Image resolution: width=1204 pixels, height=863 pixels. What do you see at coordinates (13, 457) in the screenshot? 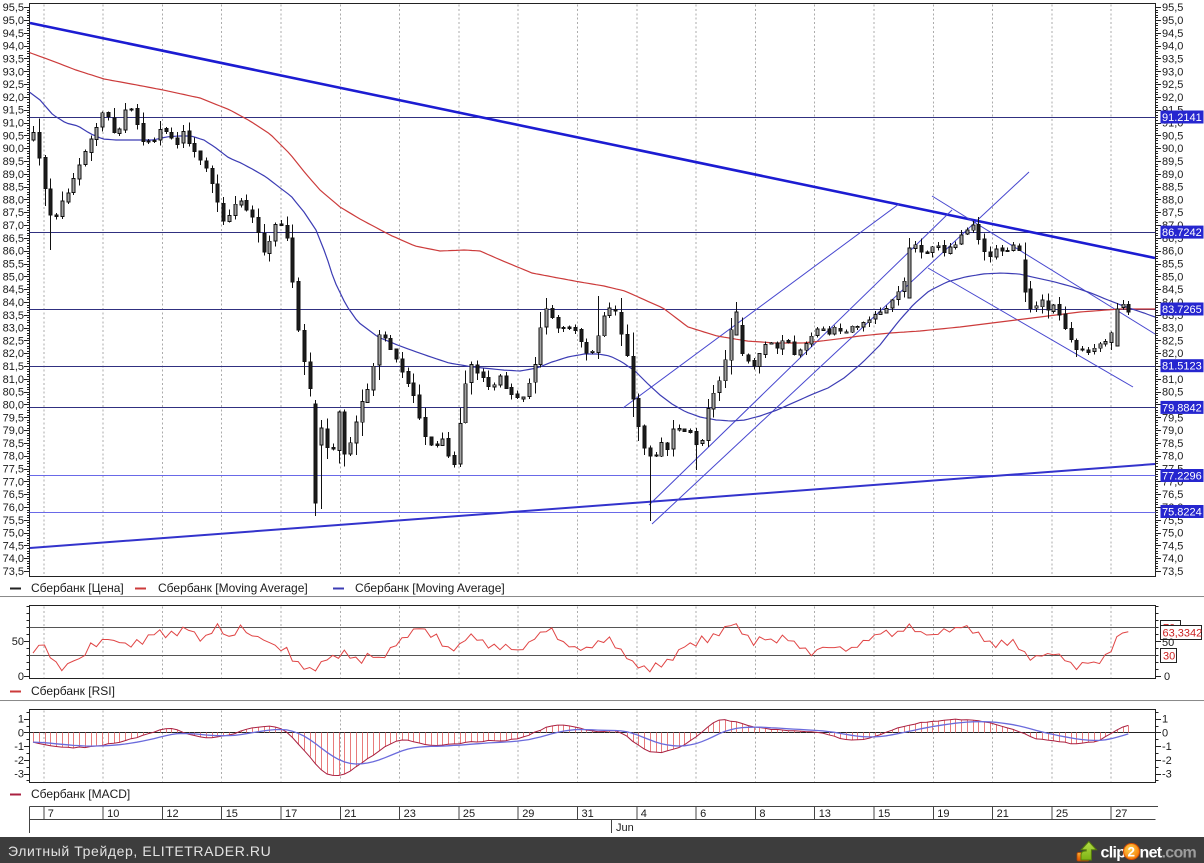
I see `svg-text: 78,0` at bounding box center [13, 457].